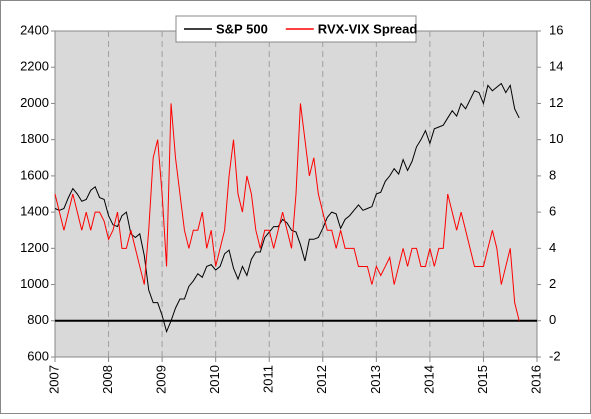 The width and height of the screenshot is (591, 419). Describe the element at coordinates (556, 66) in the screenshot. I see `y2-tick-label: 14` at that location.